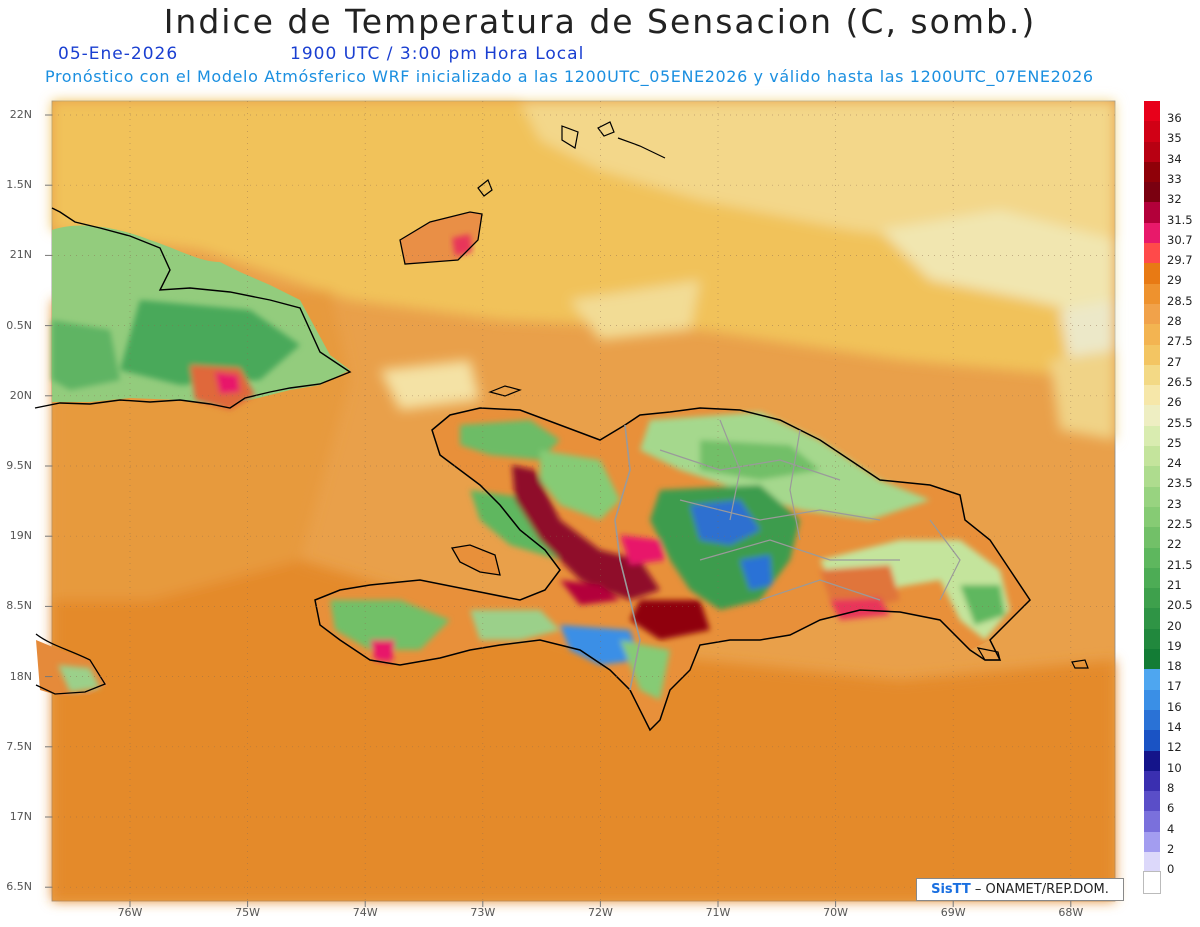 The image size is (1200, 927). I want to click on legend-label: 14, so click(1174, 727).